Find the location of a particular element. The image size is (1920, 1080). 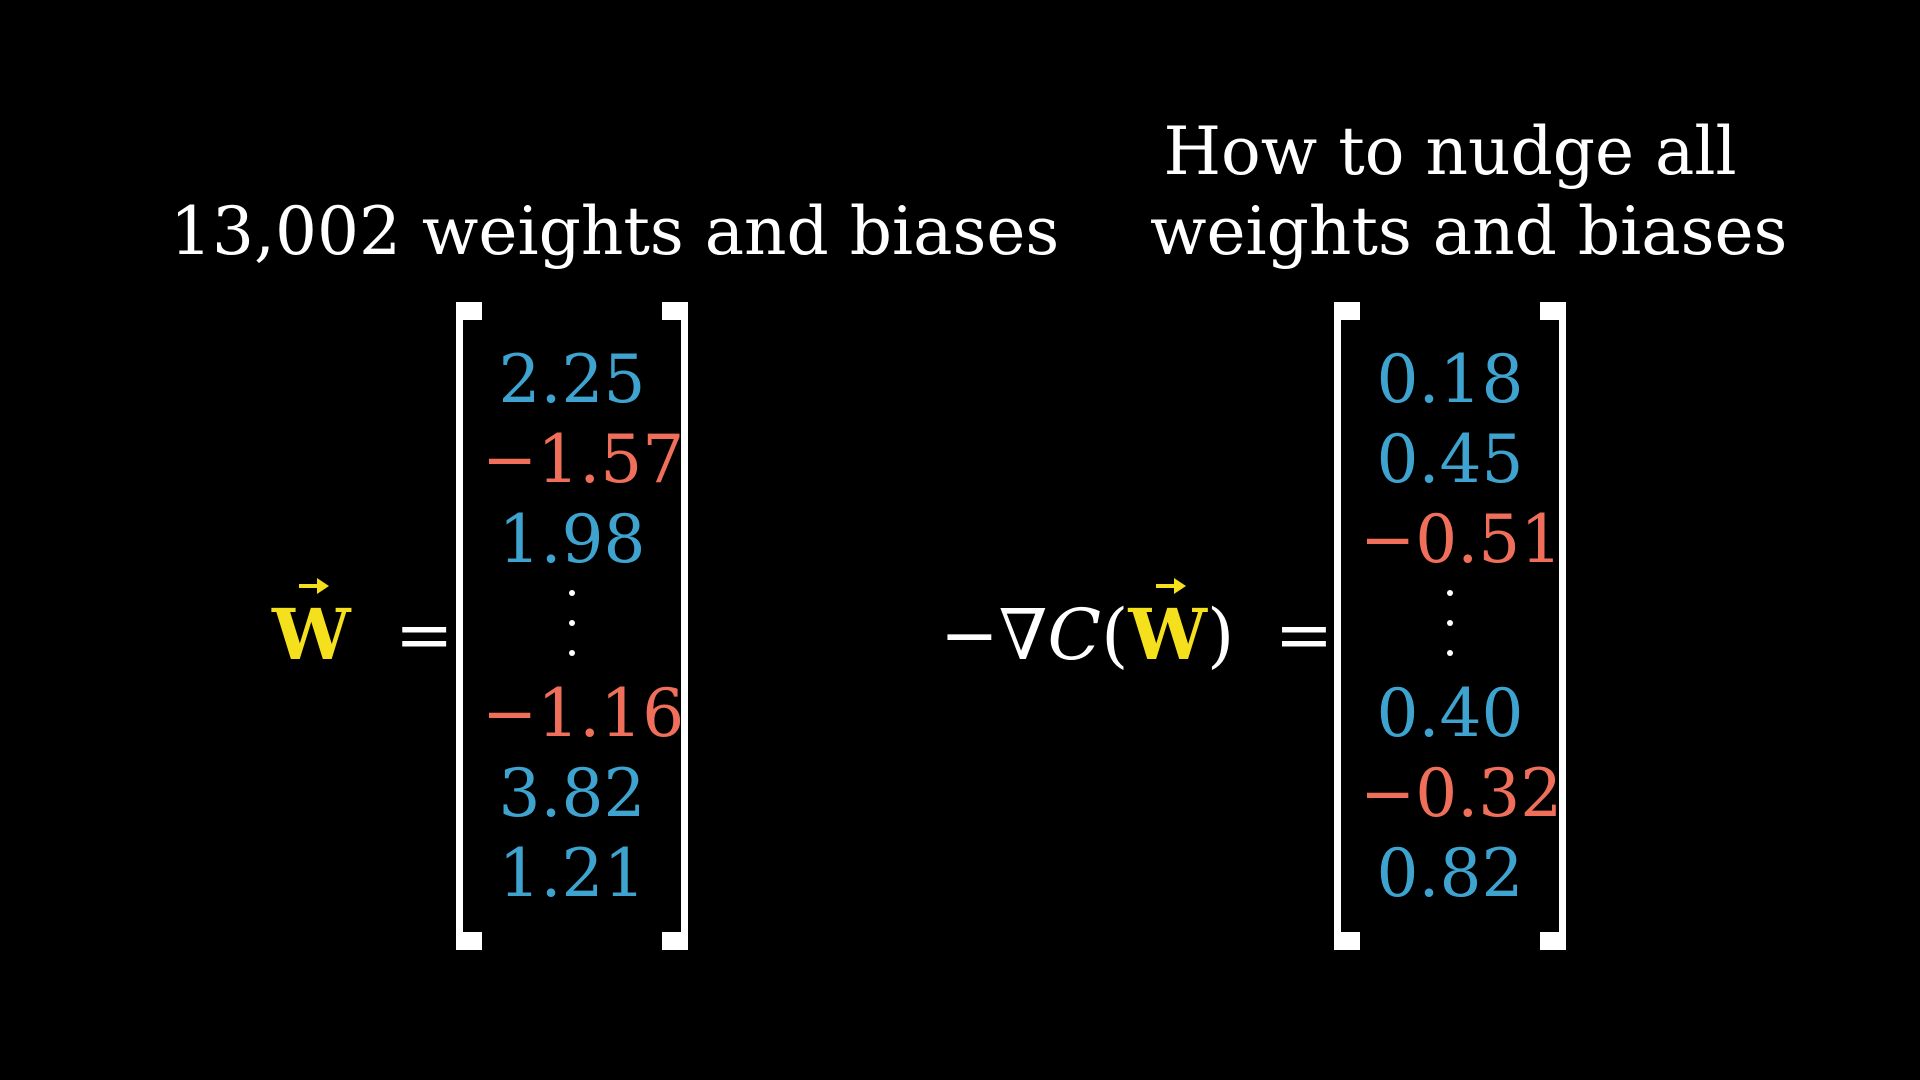

gradient-heading-line-1: How to nudge all is located at coordinates (1450, 151).